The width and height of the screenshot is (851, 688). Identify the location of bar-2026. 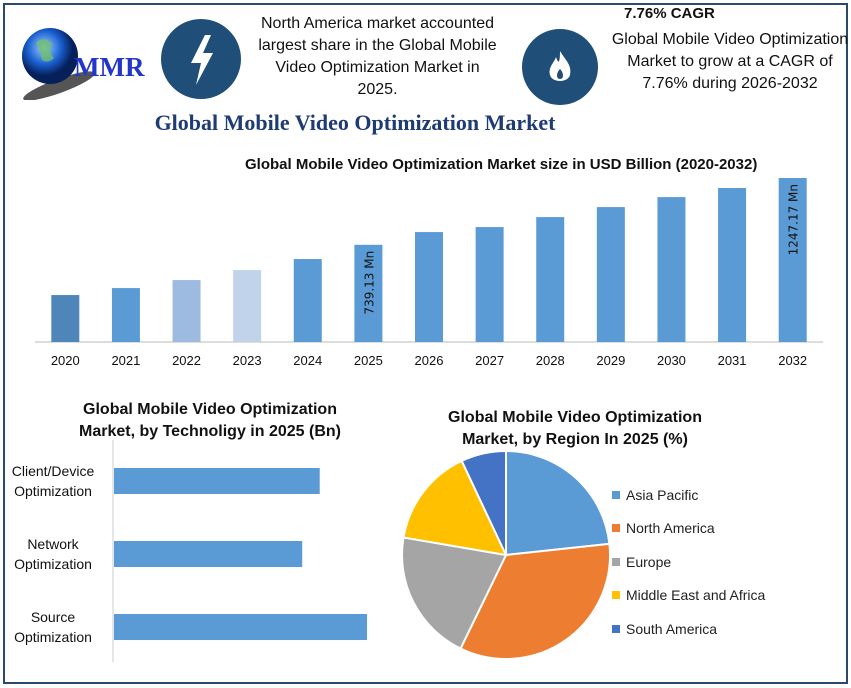
(429, 287).